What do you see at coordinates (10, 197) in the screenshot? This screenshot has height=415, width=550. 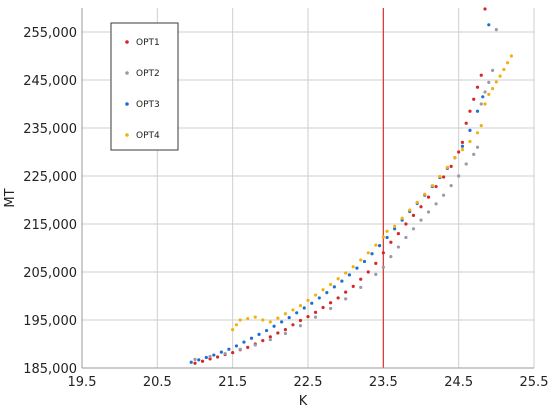 I see `y-axis-title: MT` at bounding box center [10, 197].